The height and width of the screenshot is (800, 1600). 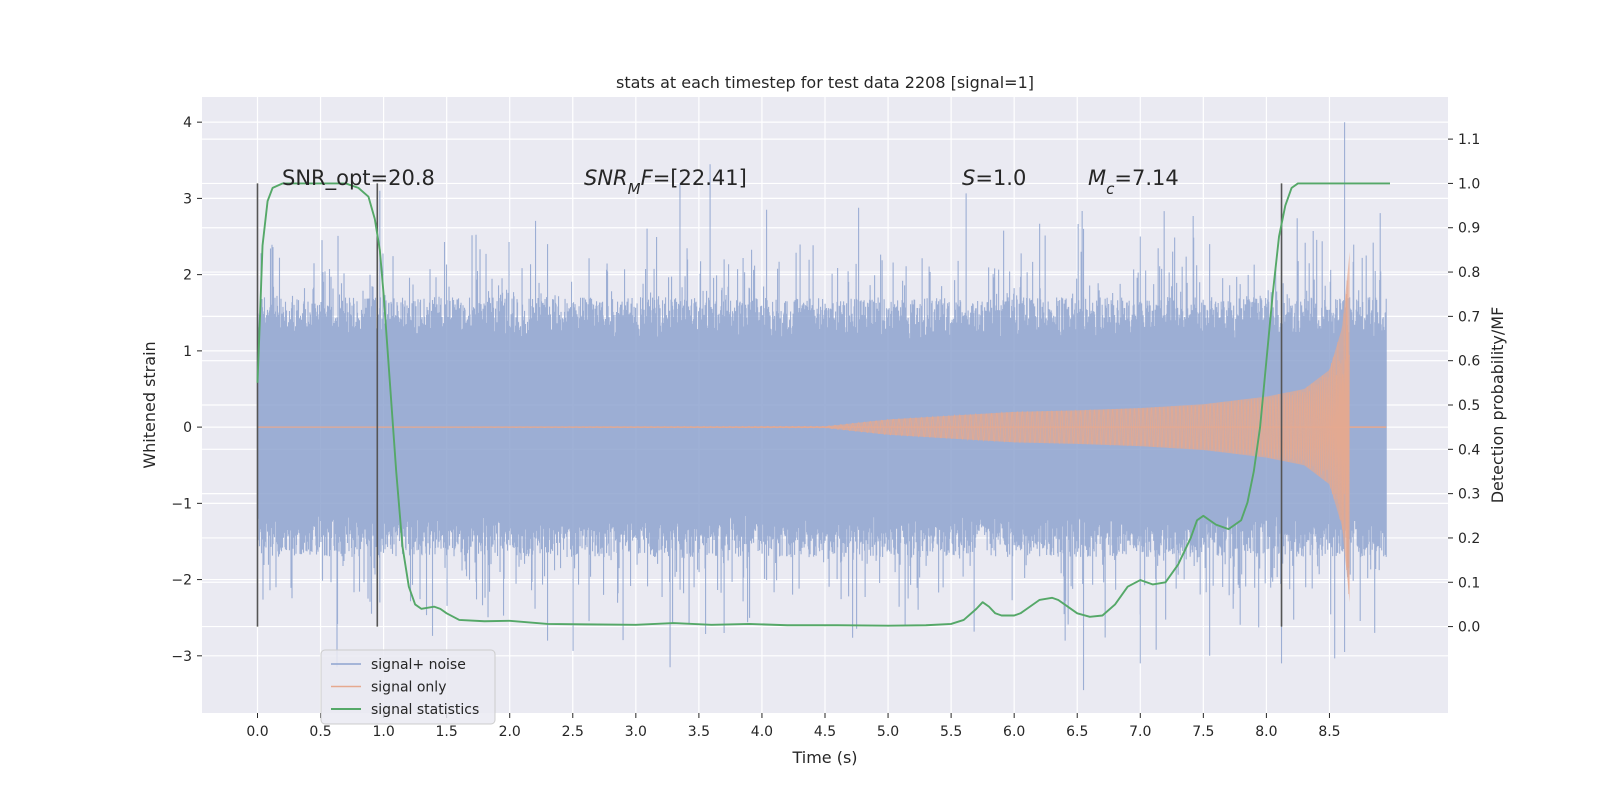 What do you see at coordinates (762, 732) in the screenshot?
I see `x-tick-label-8: 4.0` at bounding box center [762, 732].